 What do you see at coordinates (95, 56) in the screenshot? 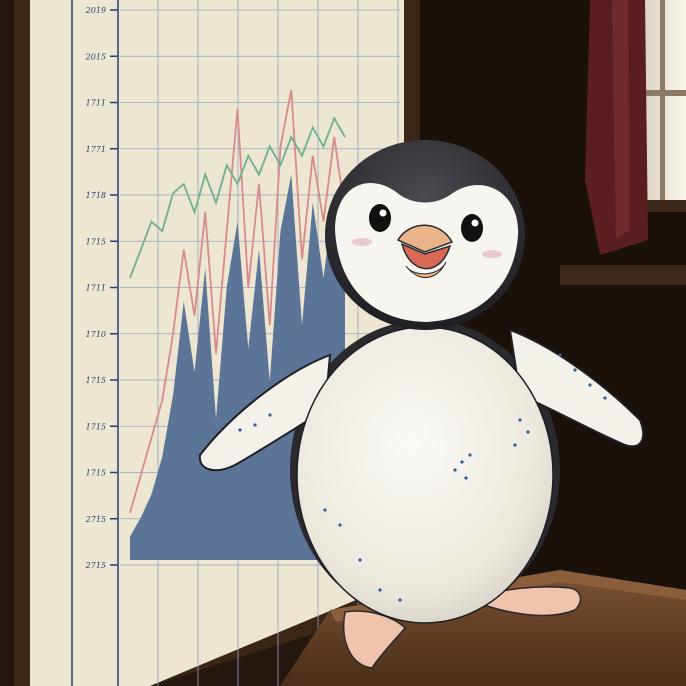
I see `tick-label: 2015` at bounding box center [95, 56].